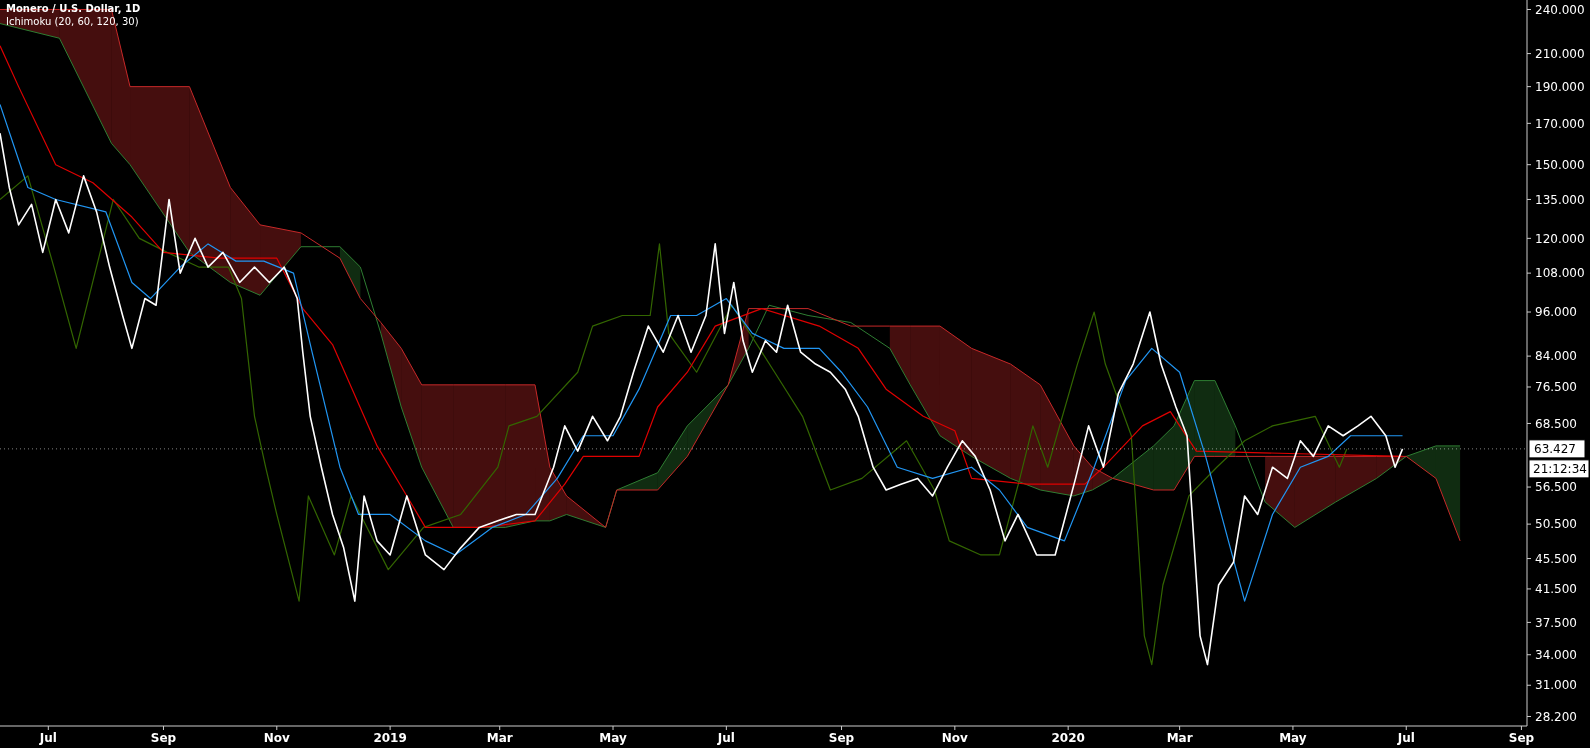  I want to click on y-tick-label: 96.000, so click(1556, 312).